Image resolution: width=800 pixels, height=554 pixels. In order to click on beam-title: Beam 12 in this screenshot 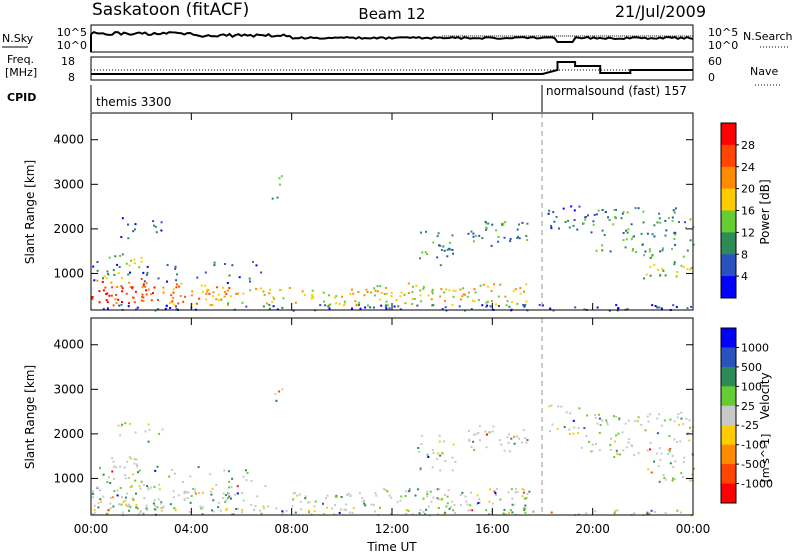, I will do `click(391, 14)`.